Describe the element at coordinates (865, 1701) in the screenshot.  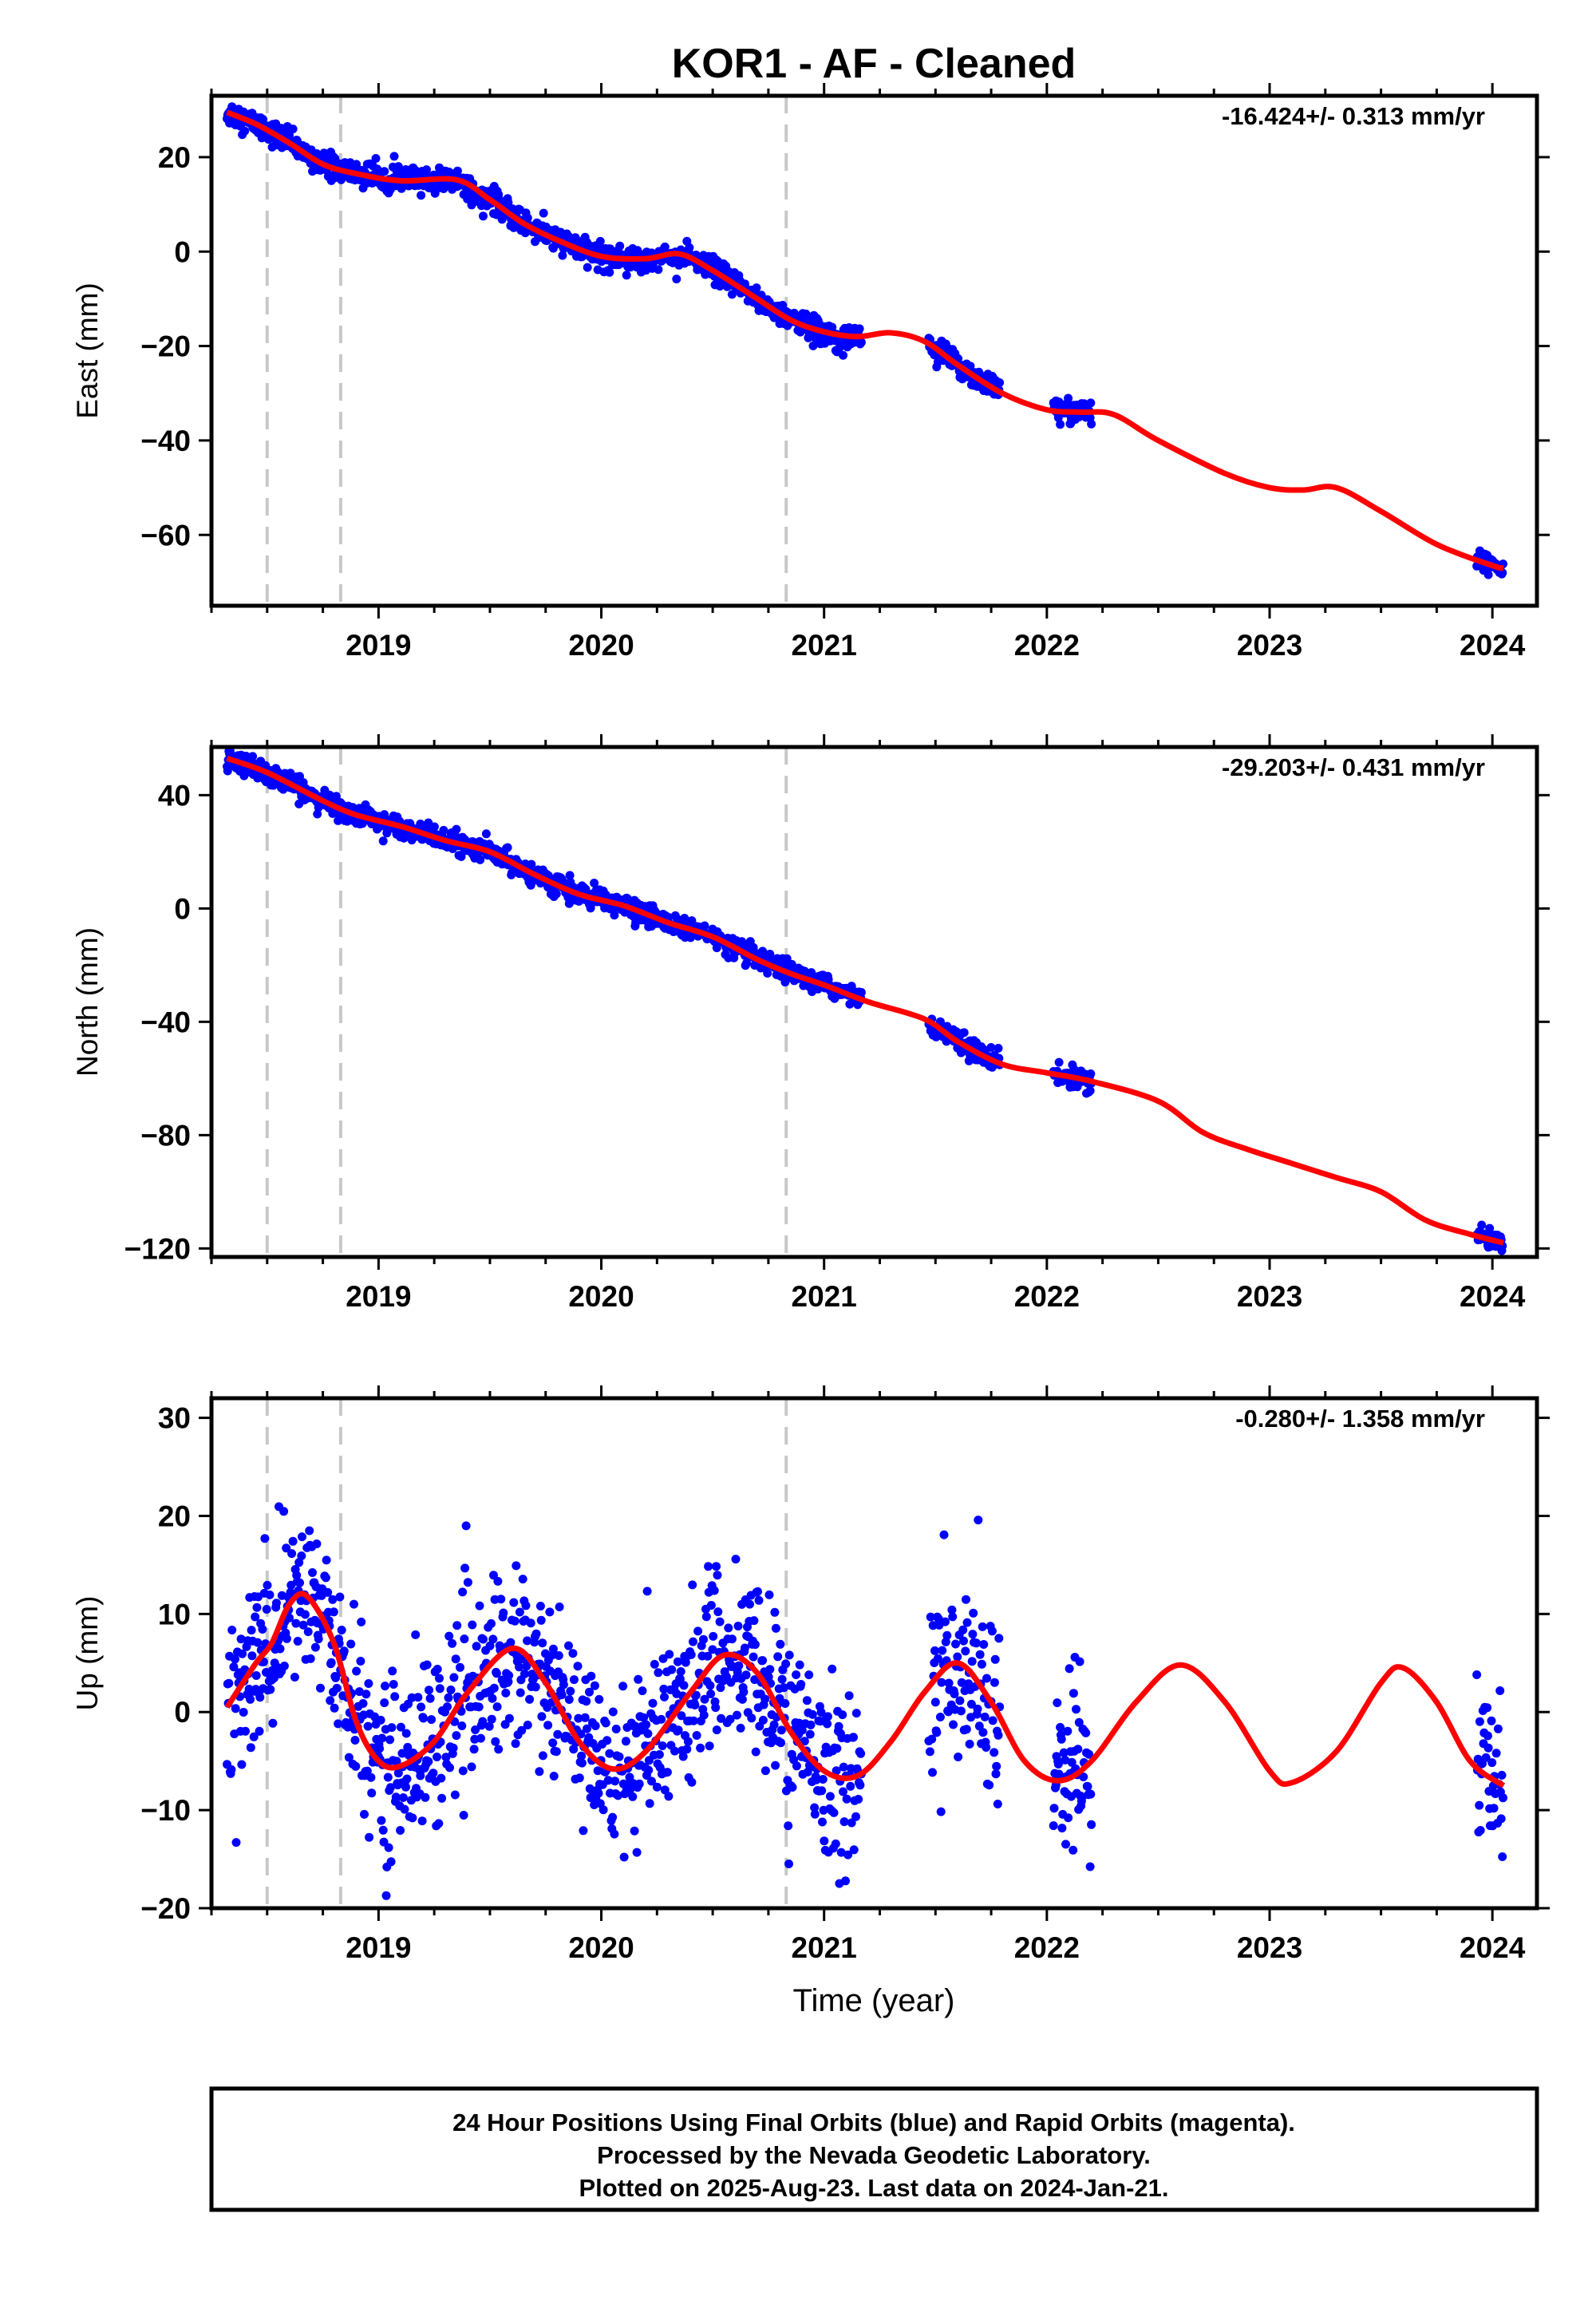
I see `data-points` at that location.